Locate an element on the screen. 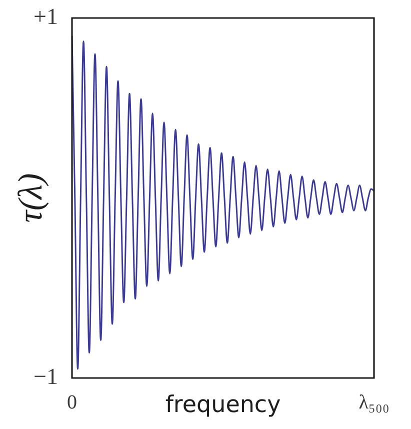  x-tick-label: λ₅₀₀ is located at coordinates (374, 402).